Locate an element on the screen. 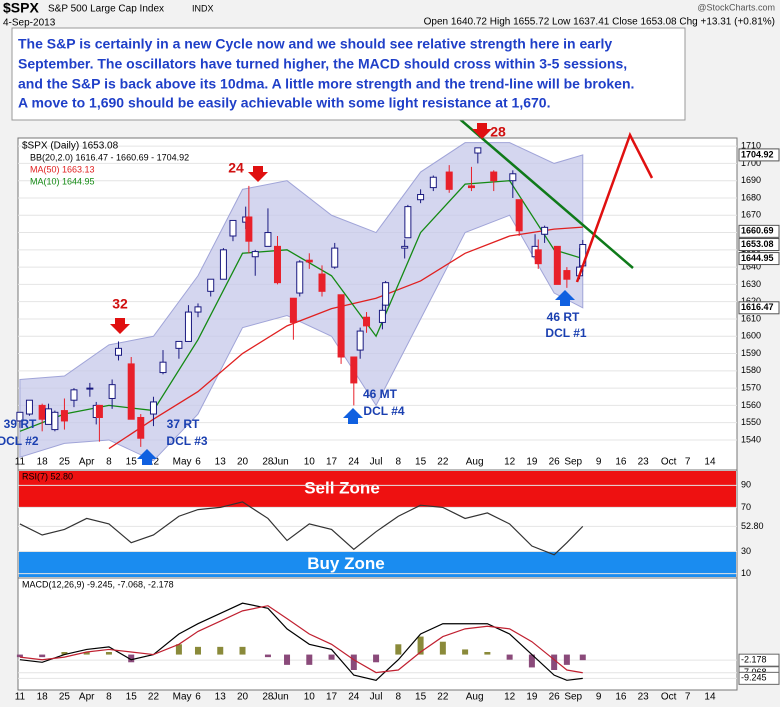  x-tick-label: 16 is located at coordinates (621, 462).